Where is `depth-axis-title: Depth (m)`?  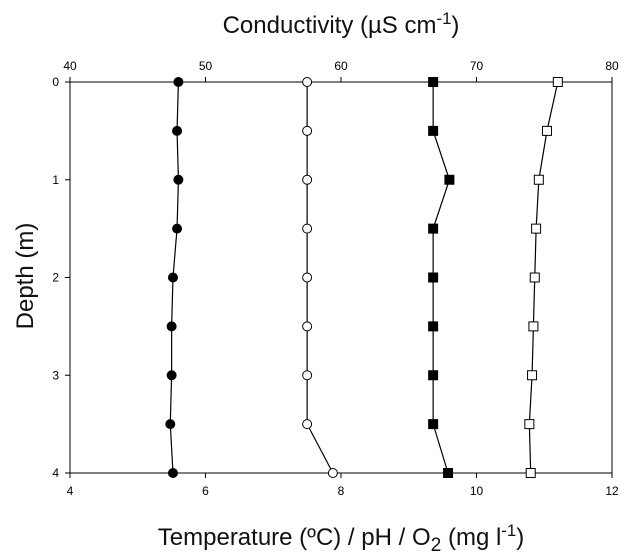 depth-axis-title: Depth (m) is located at coordinates (25, 276).